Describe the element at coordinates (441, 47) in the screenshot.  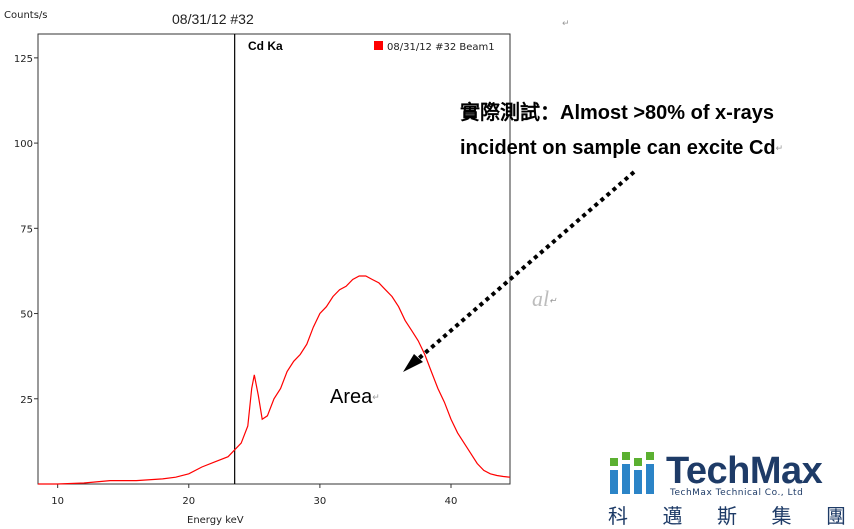
I see `legend-label: 08/31/12 #32 Beam1` at that location.